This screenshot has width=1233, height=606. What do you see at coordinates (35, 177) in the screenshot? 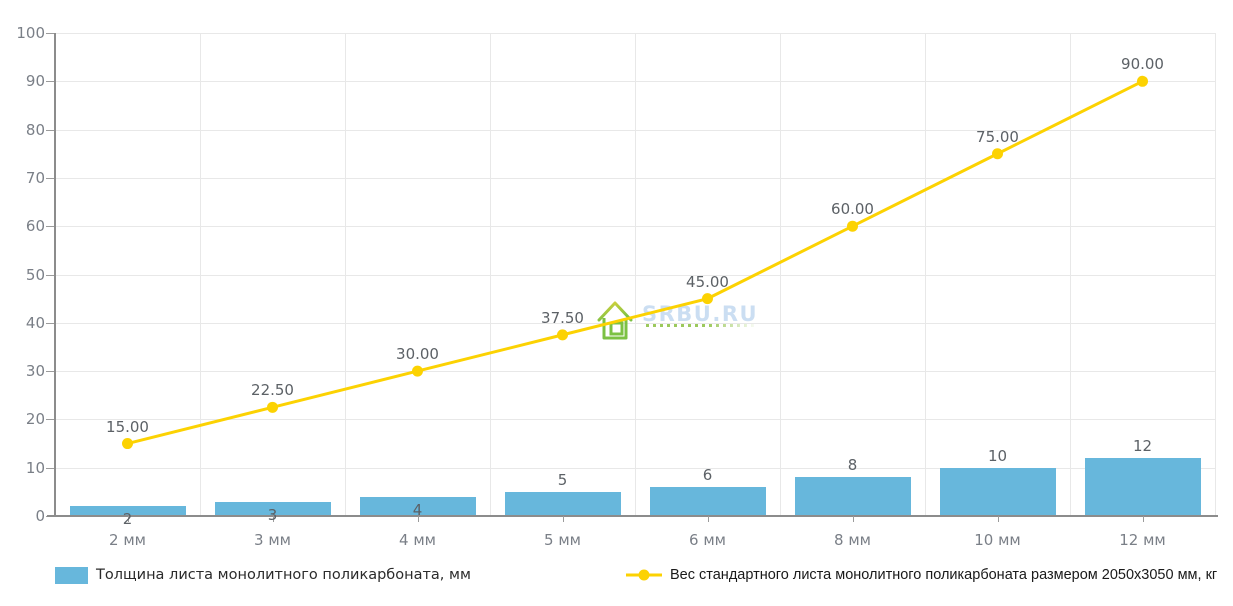
I see `y-axis-label: 70` at bounding box center [35, 177].